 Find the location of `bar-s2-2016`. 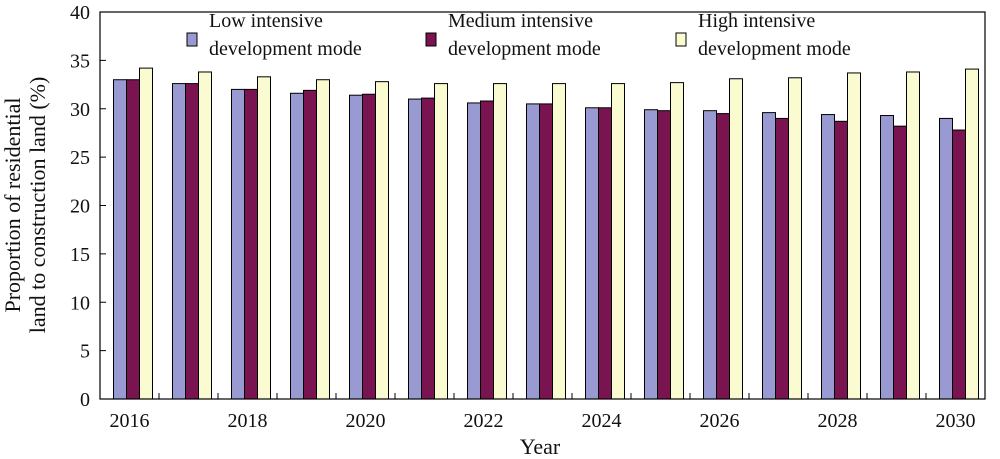

bar-s2-2016 is located at coordinates (133, 239).